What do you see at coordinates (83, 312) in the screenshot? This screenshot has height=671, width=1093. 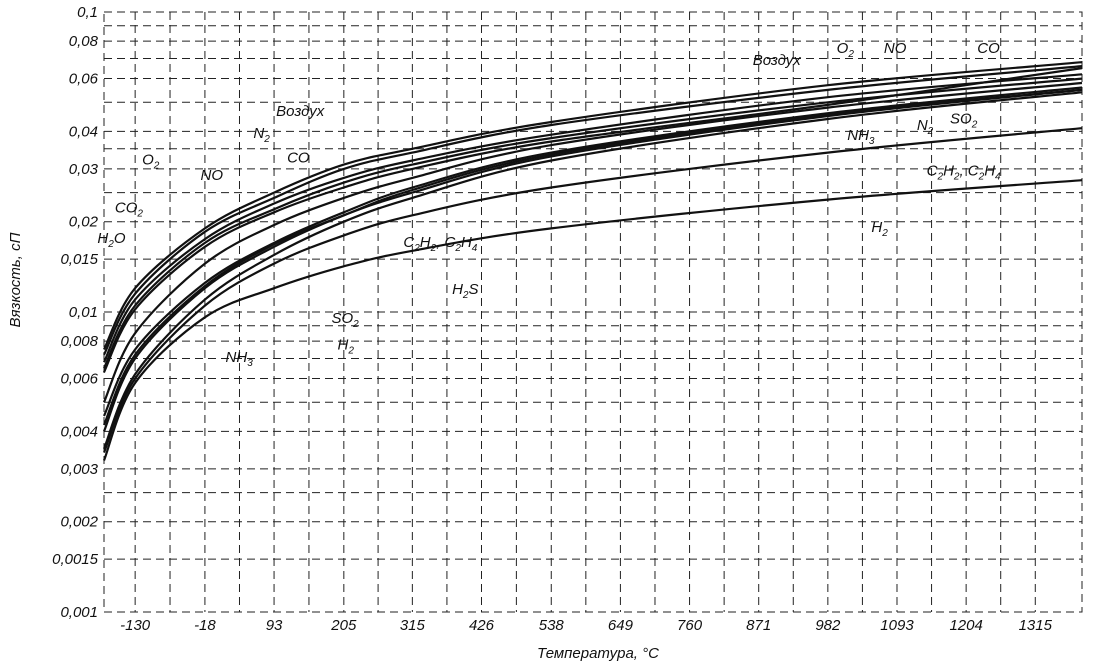 I see `y-tick-label: 0,01` at bounding box center [83, 312].